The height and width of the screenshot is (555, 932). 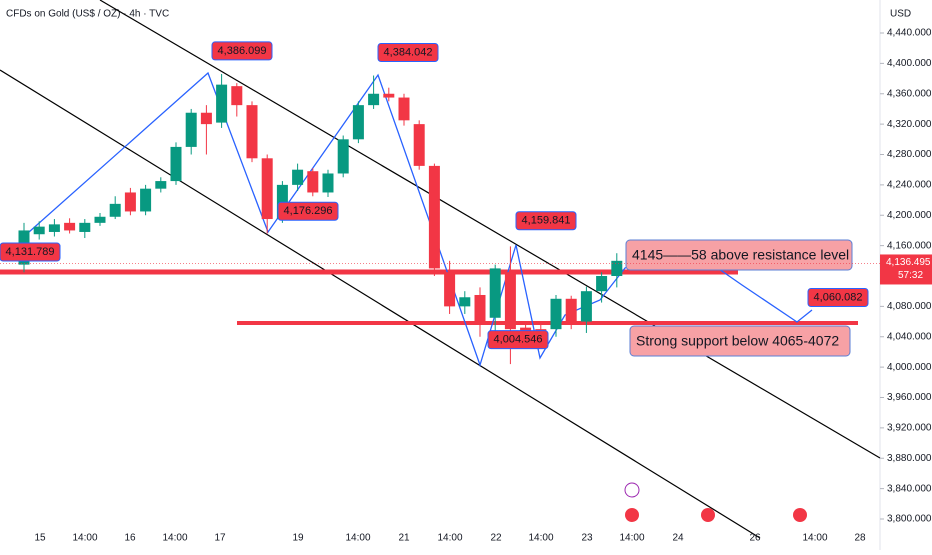 I want to click on x-tick-label: 16, so click(x=130, y=538).